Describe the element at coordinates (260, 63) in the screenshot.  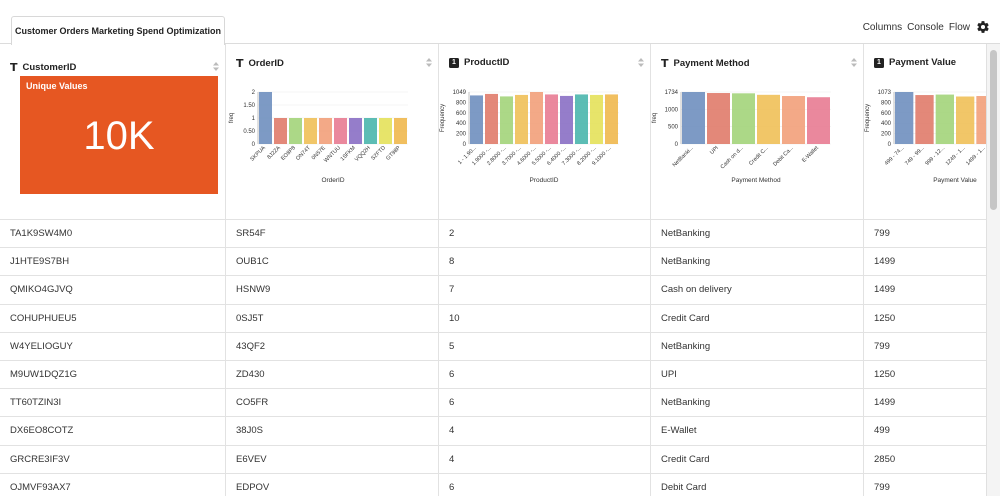
I see `column-title: T OrderID` at that location.